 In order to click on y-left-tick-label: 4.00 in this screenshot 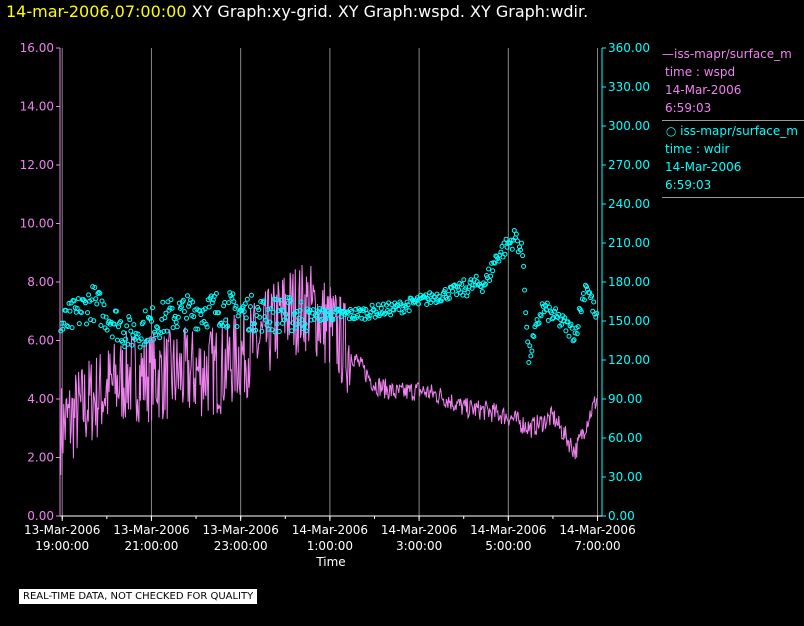, I will do `click(40, 399)`.